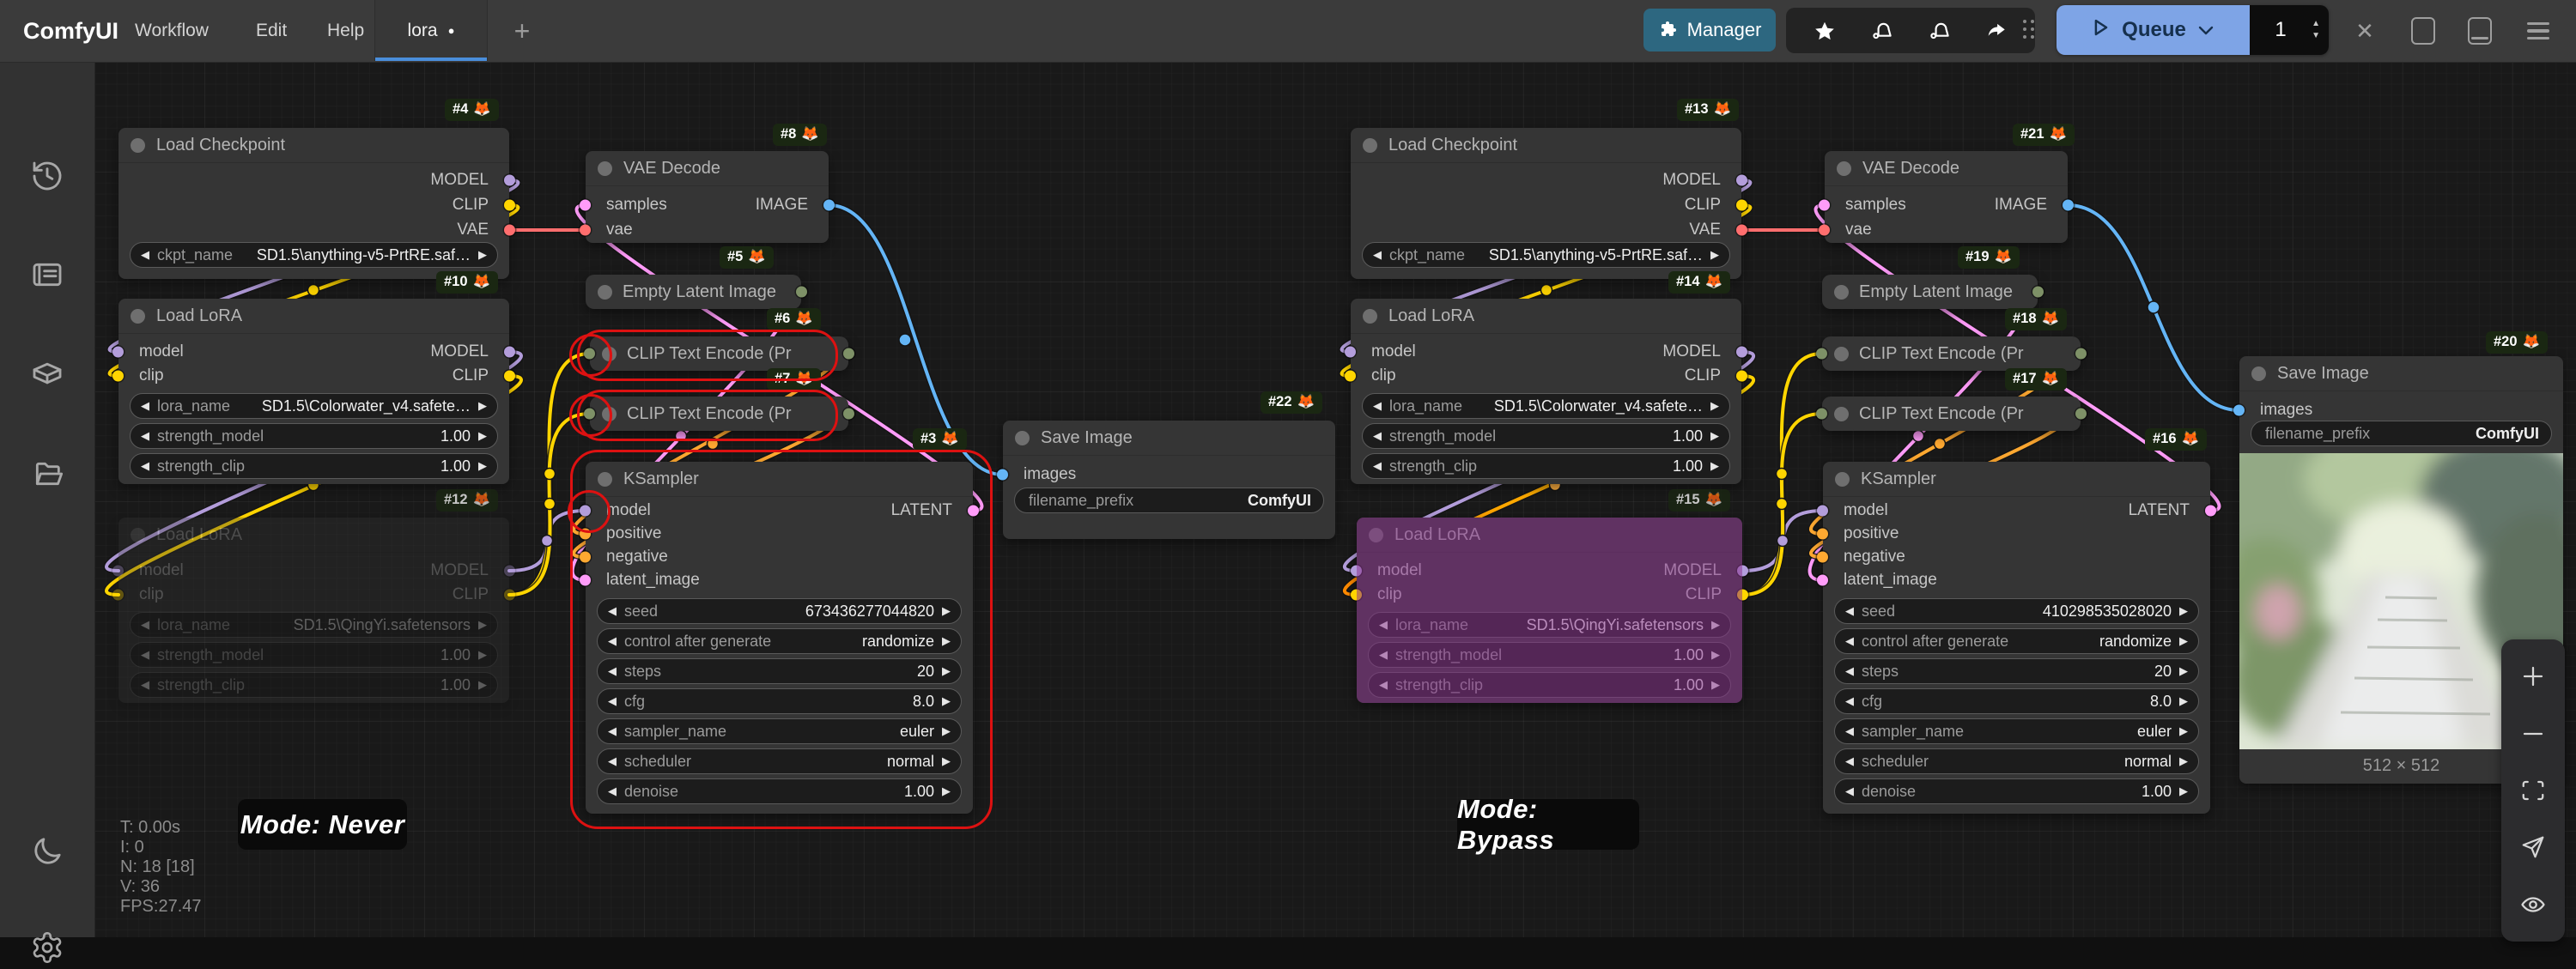  I want to click on queue-history-icon, so click(47, 176).